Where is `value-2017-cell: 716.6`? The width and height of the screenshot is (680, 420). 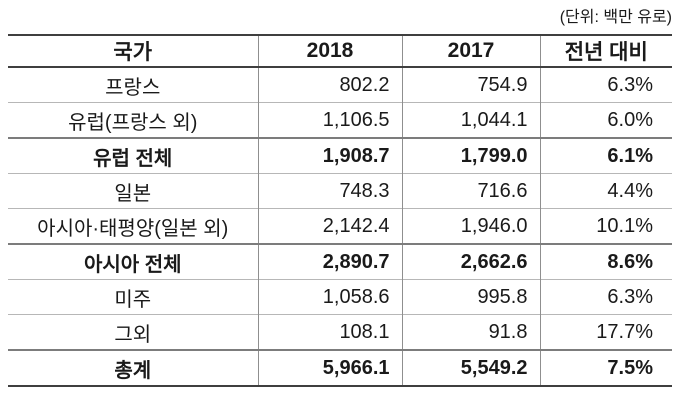
value-2017-cell: 716.6 is located at coordinates (470, 191).